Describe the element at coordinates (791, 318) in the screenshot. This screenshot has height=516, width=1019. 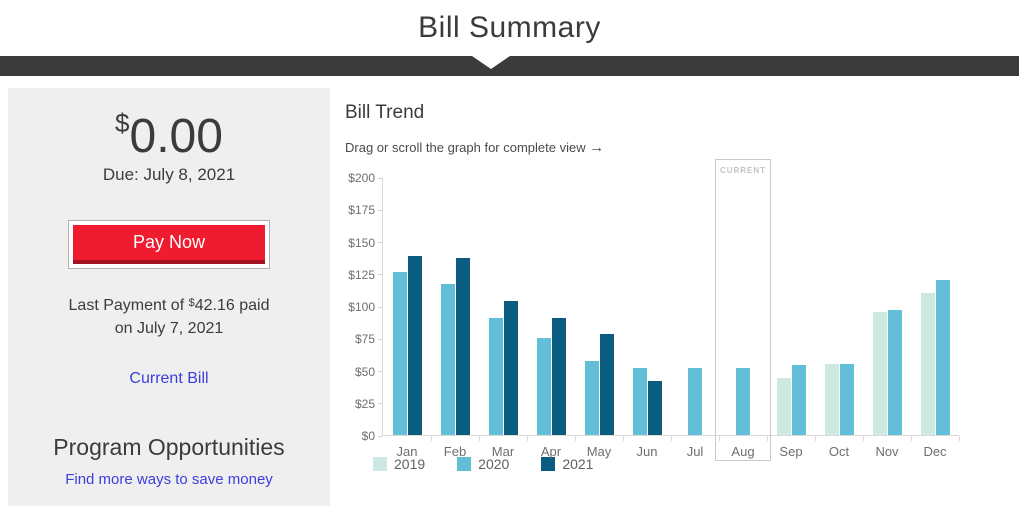
I see `month-group-sep: Sep` at that location.